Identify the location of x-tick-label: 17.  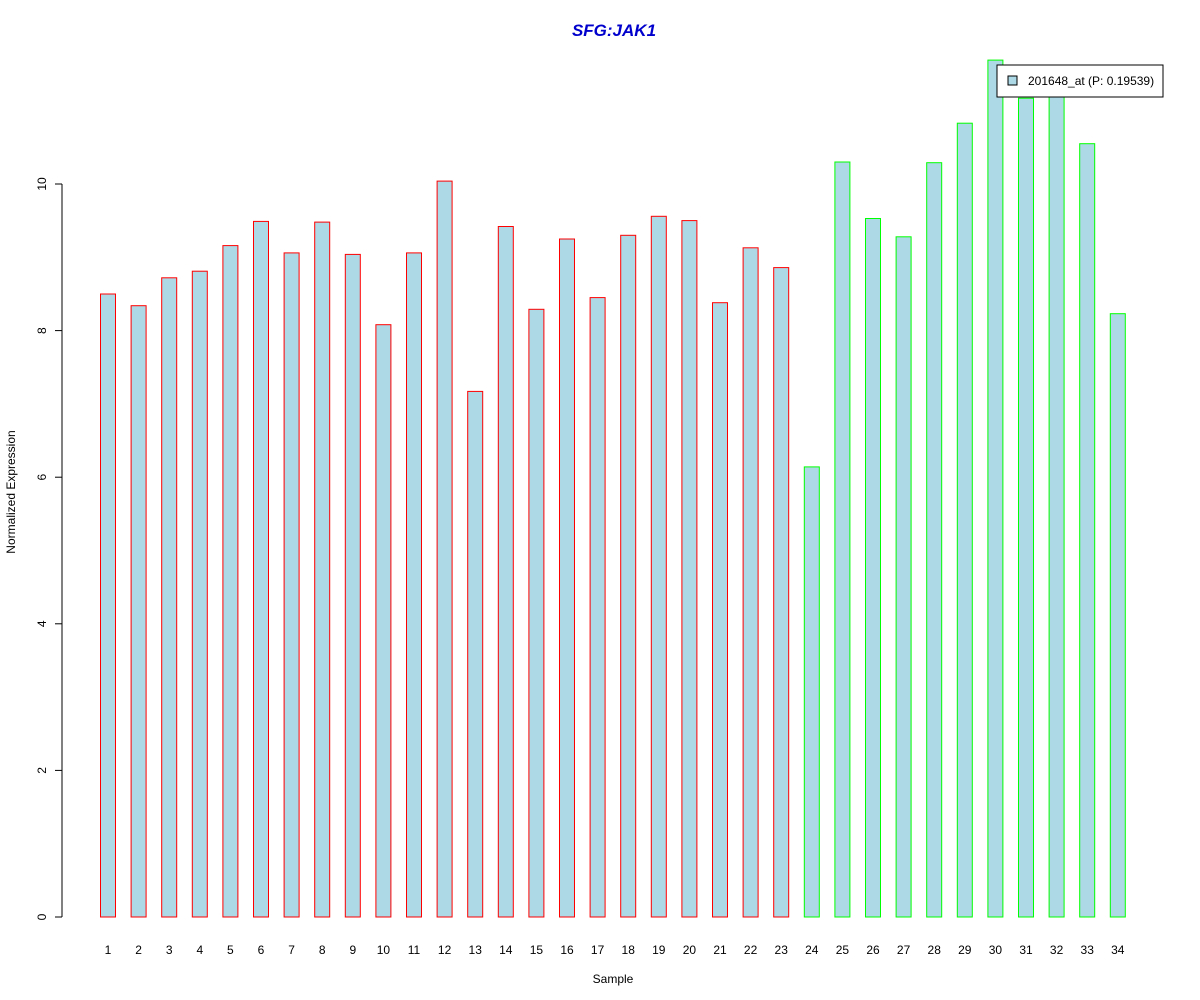
(598, 950).